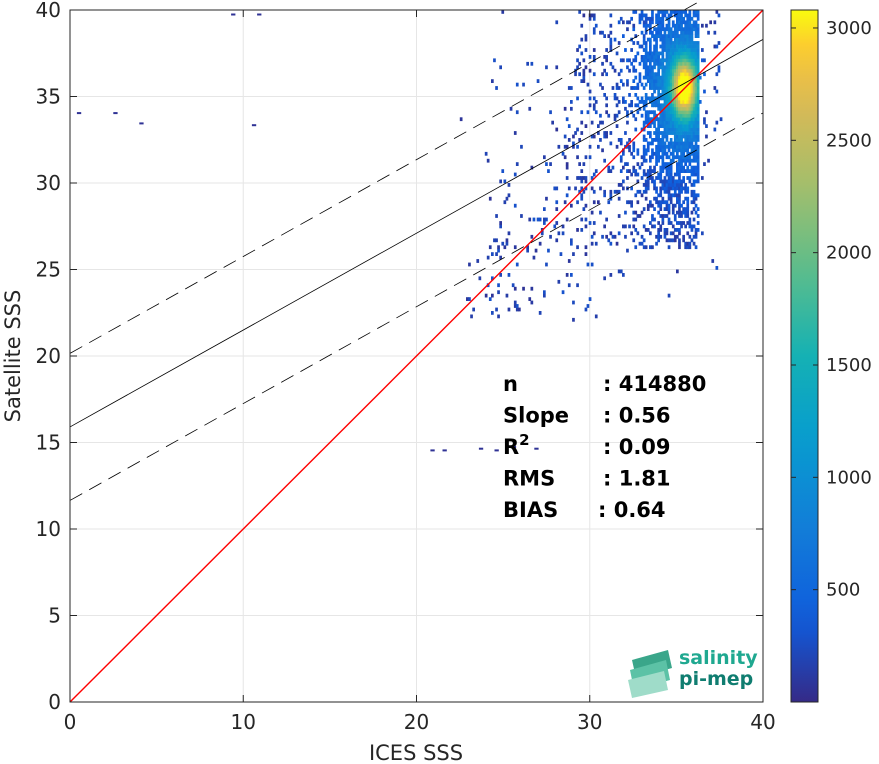 The width and height of the screenshot is (879, 764). What do you see at coordinates (843, 590) in the screenshot?
I see `colorbar-tick-label: 500` at bounding box center [843, 590].